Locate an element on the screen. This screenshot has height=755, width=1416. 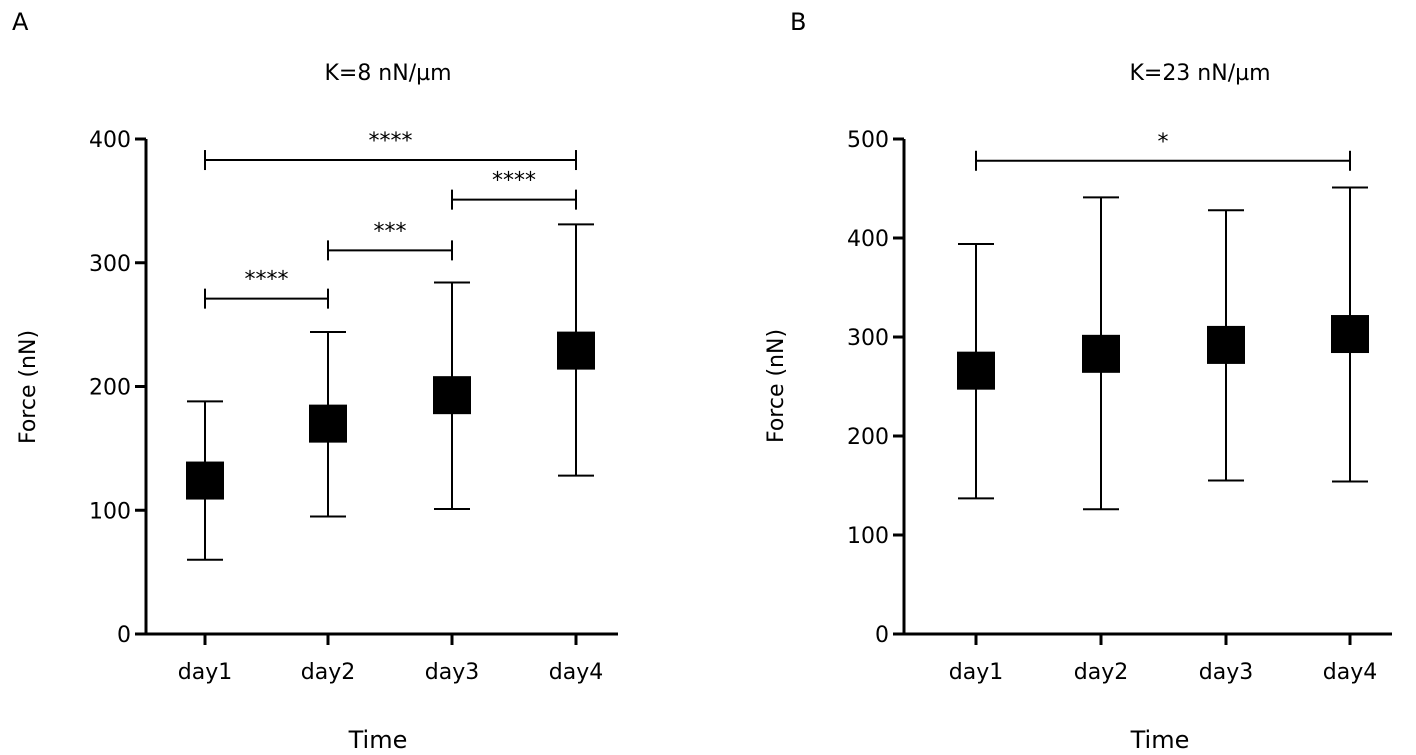
panel-label: A is located at coordinates (20, 22).